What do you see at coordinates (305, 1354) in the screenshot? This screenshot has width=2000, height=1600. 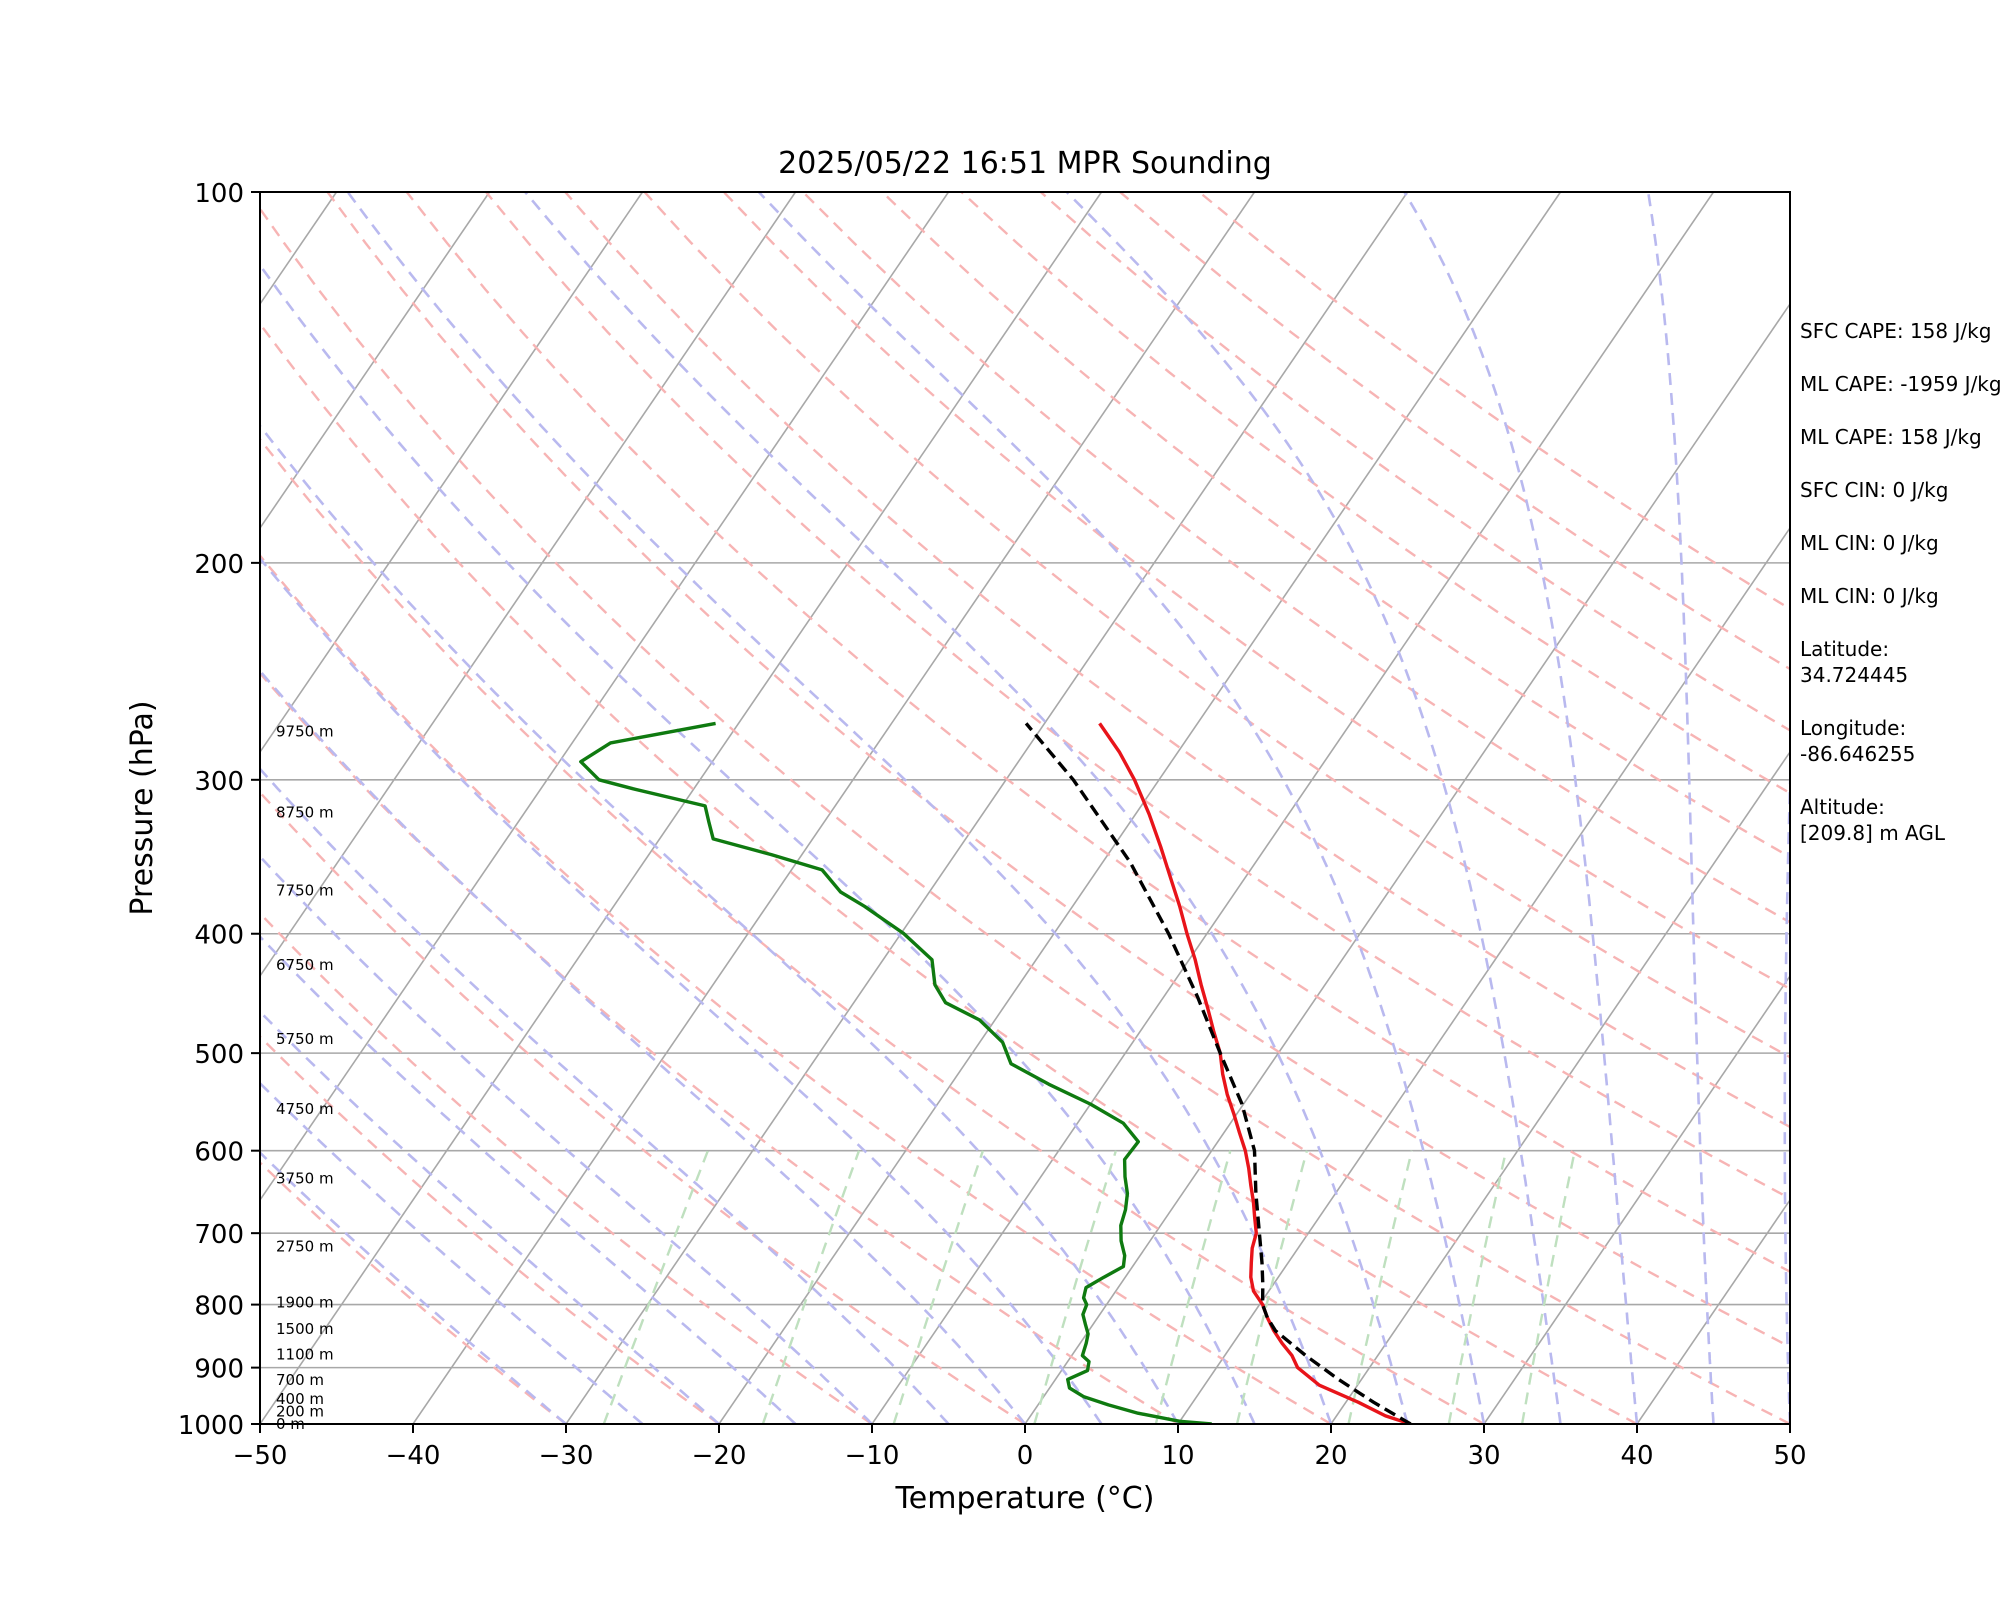 I see `height-label: 1100 m` at bounding box center [305, 1354].